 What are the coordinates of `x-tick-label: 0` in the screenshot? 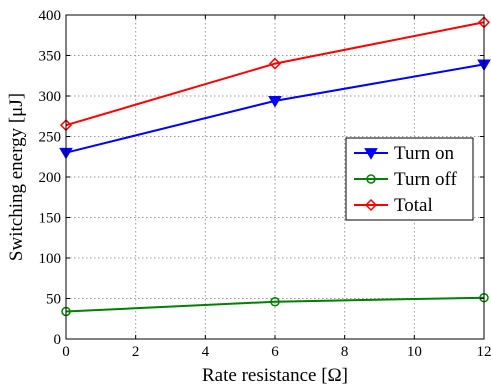 It's located at (66, 352).